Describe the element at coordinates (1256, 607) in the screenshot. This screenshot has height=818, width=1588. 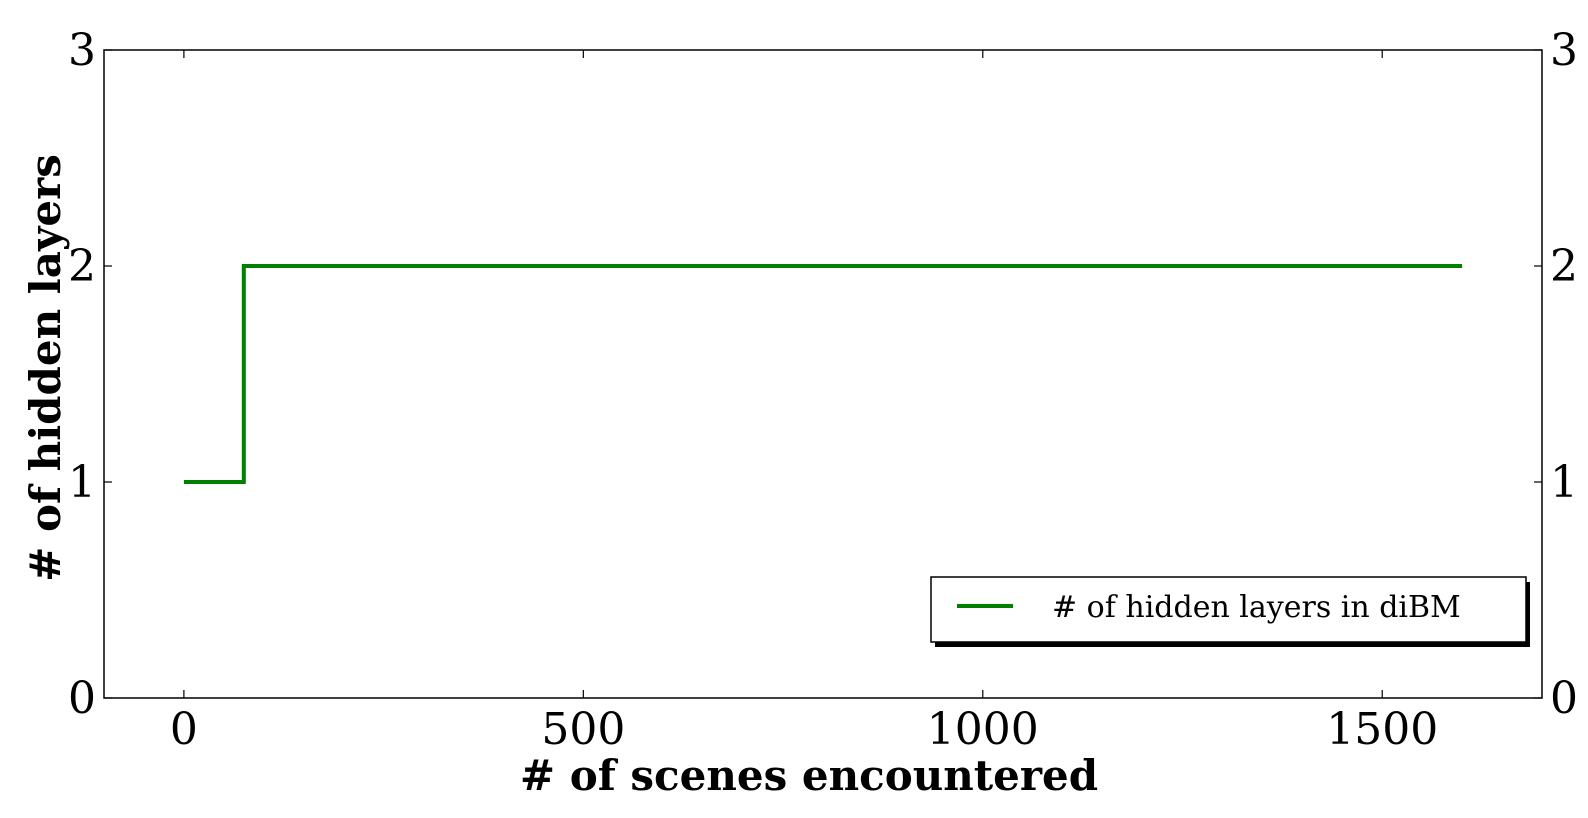
I see `legend-label: # of hidden layers in diBM` at that location.